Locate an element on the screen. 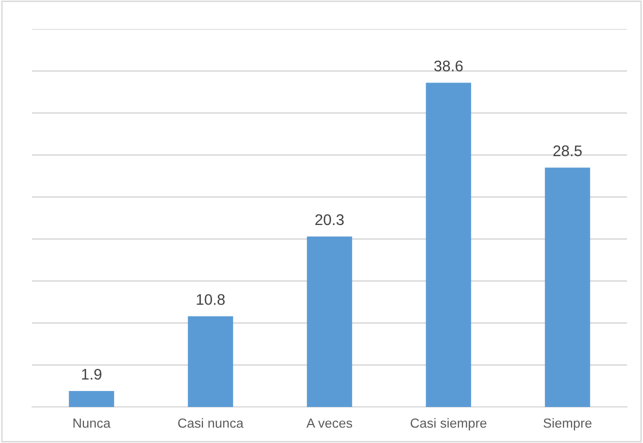 This screenshot has width=643, height=443. x-tick-label: Nunca is located at coordinates (92, 423).